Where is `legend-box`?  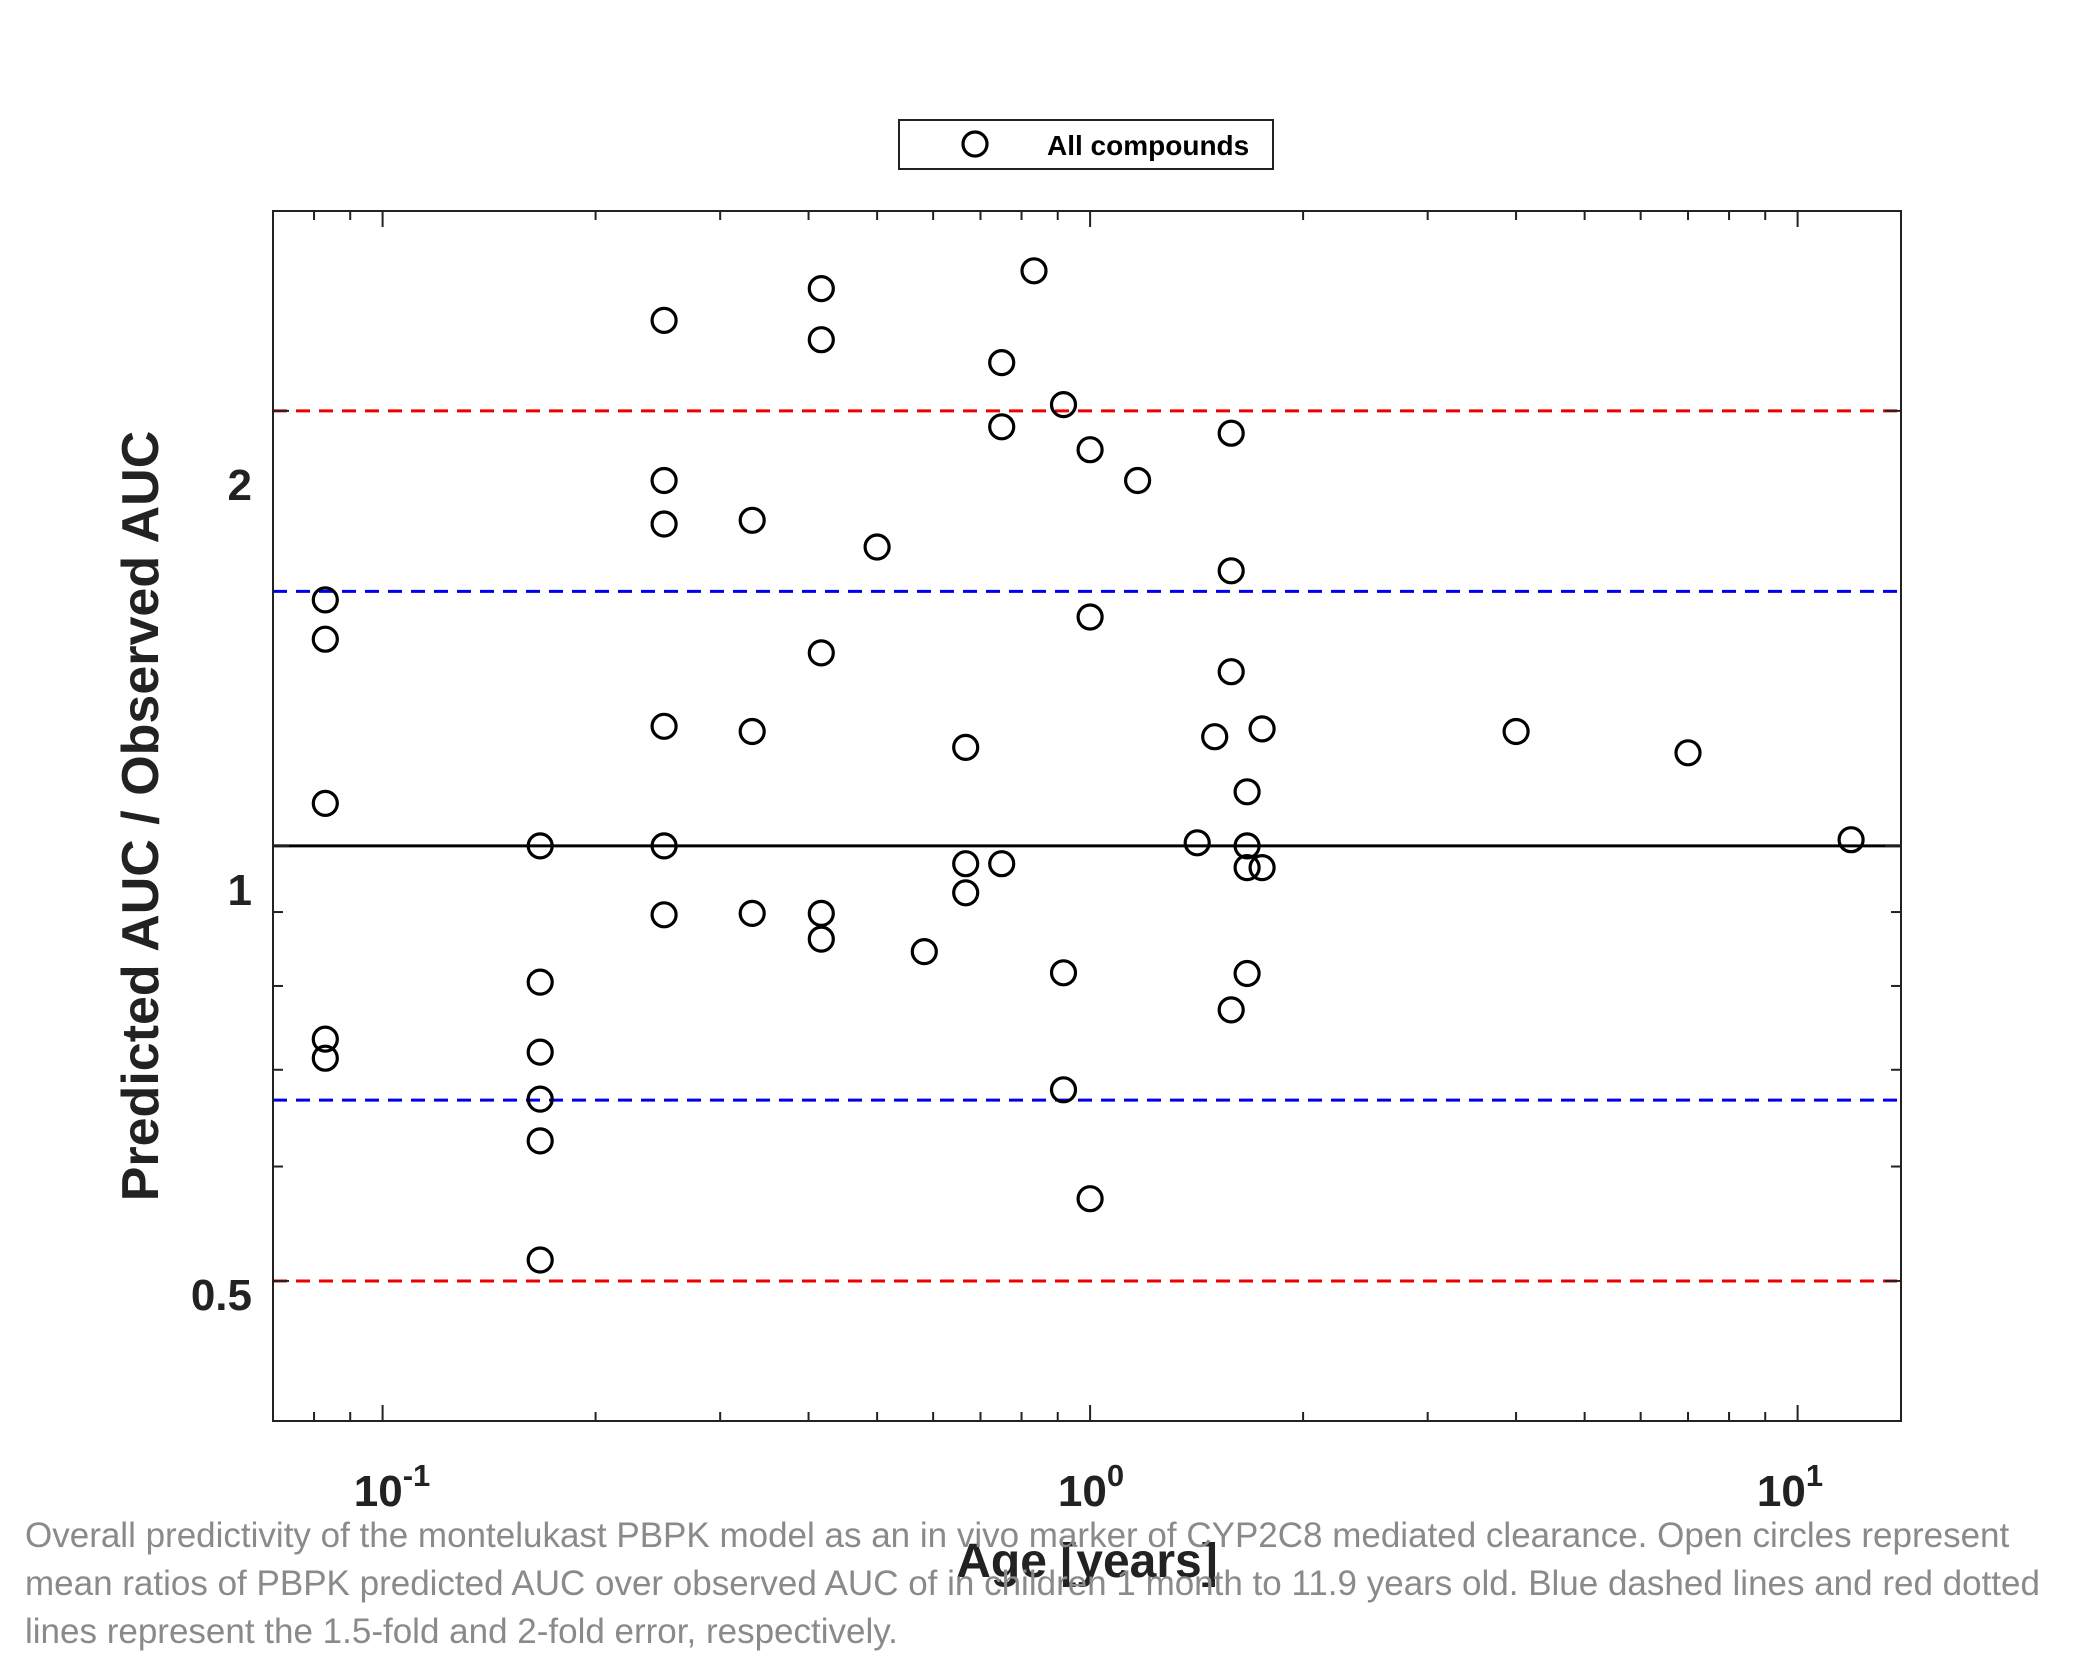 legend-box is located at coordinates (1086, 144).